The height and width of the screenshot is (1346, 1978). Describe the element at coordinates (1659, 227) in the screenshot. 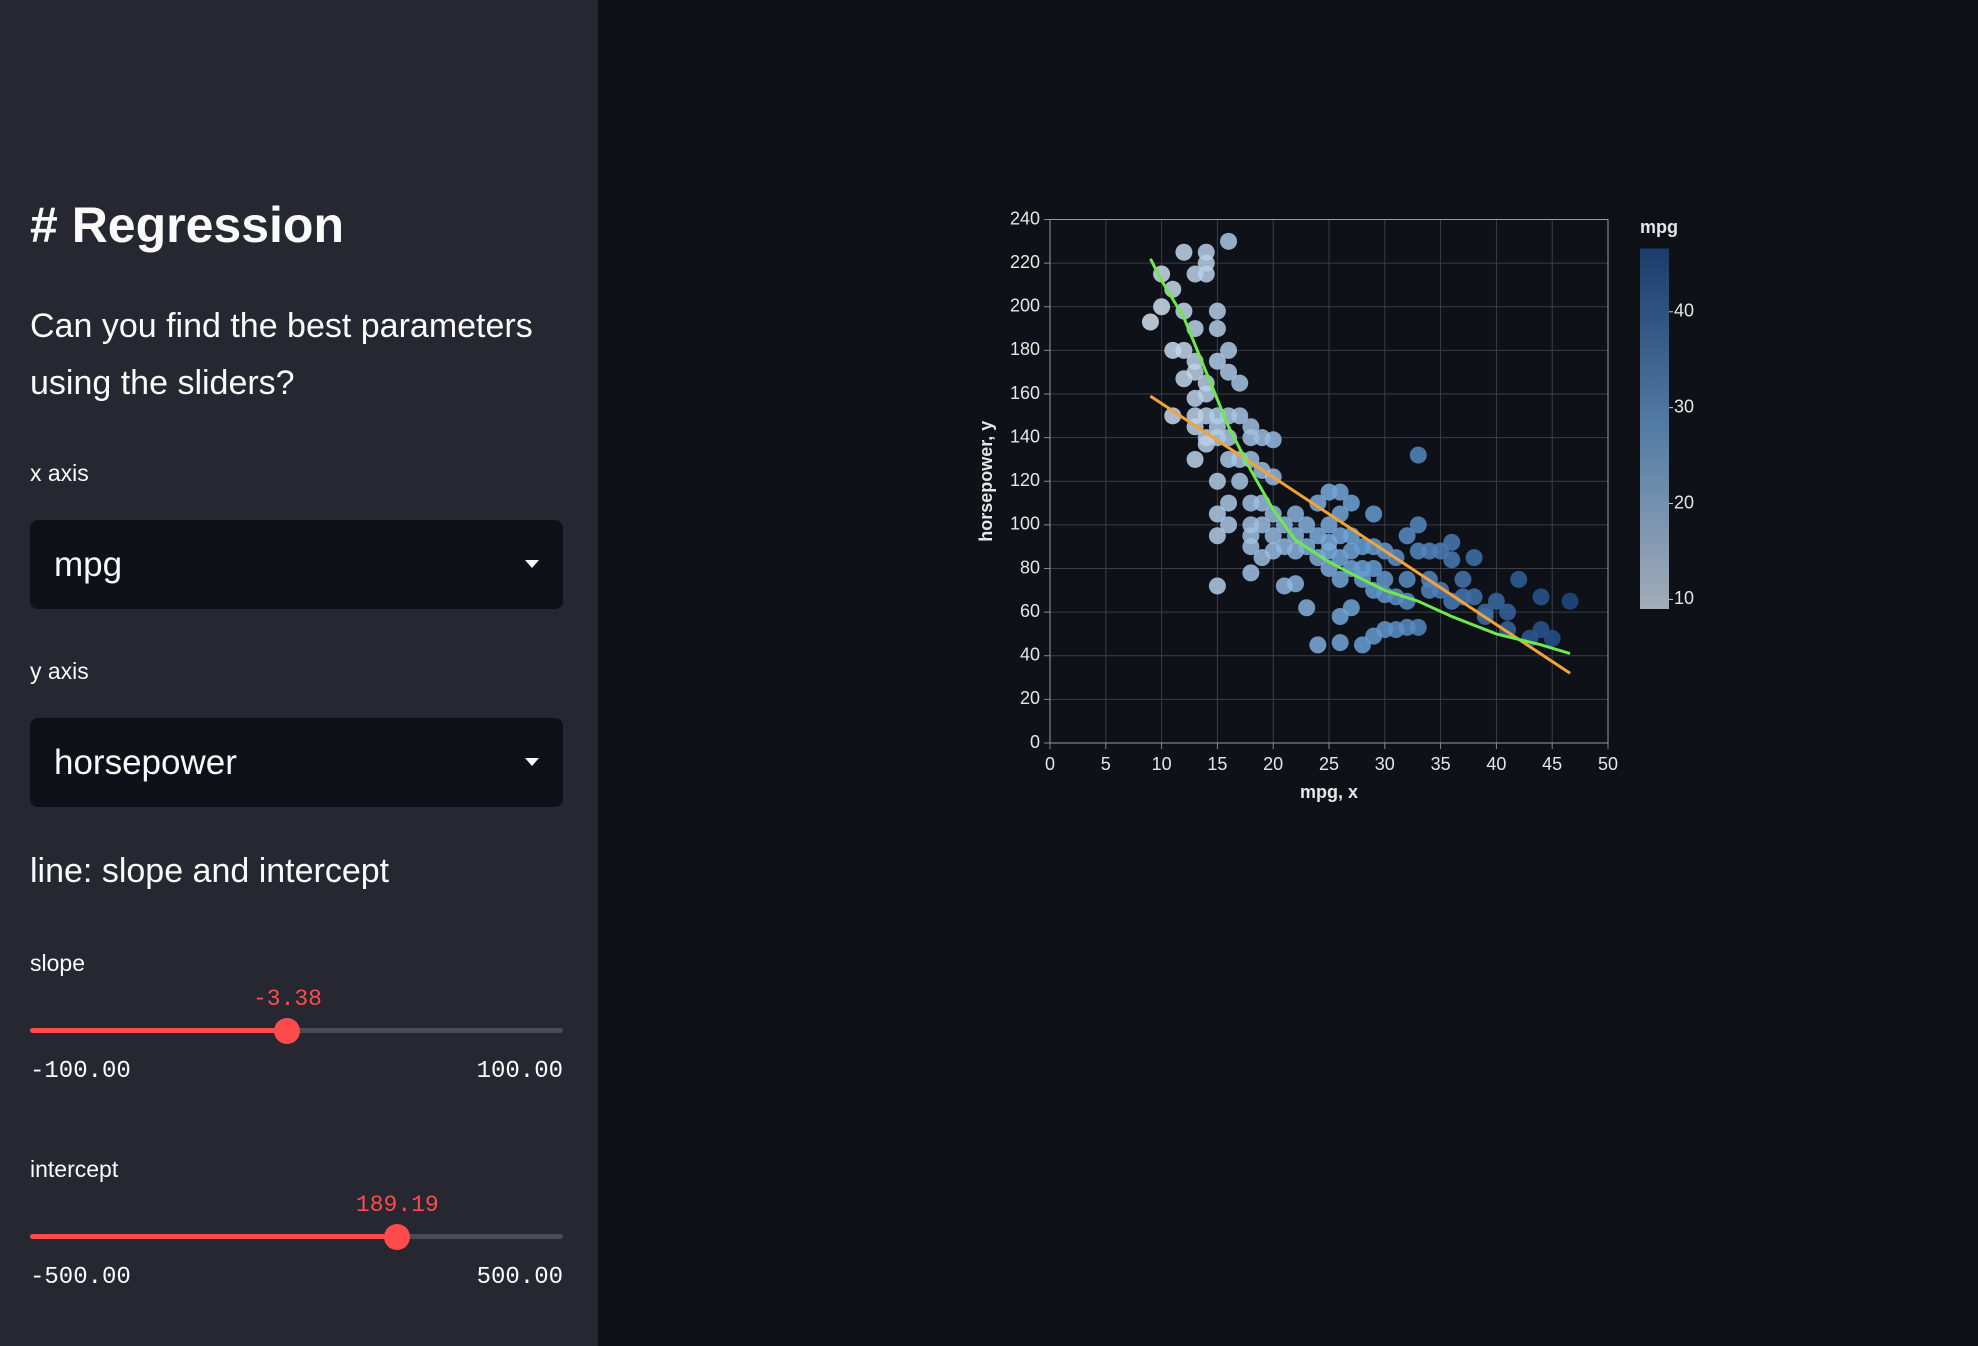

I see `legend-title: mpg` at that location.